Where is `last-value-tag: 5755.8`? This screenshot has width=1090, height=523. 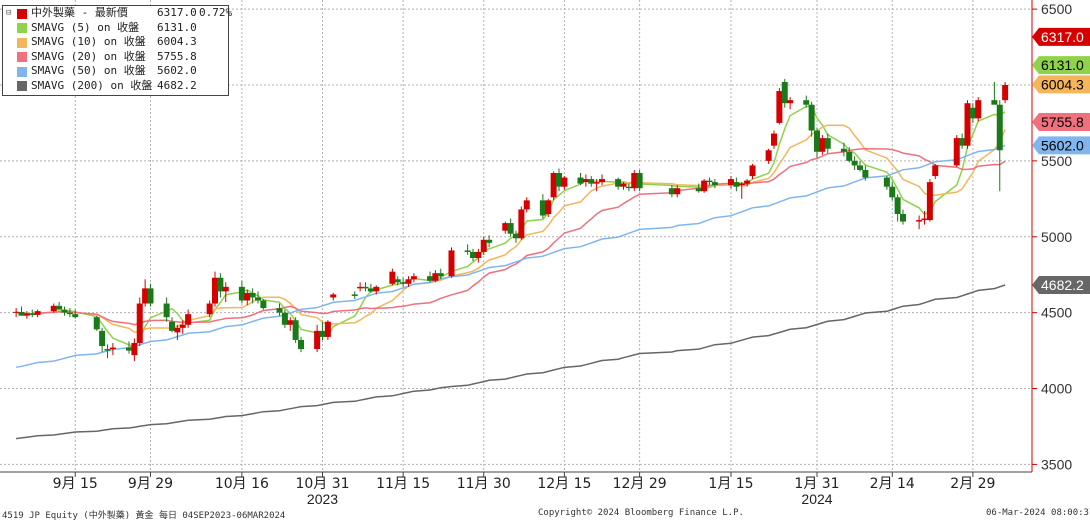
last-value-tag: 5755.8 is located at coordinates (1061, 122).